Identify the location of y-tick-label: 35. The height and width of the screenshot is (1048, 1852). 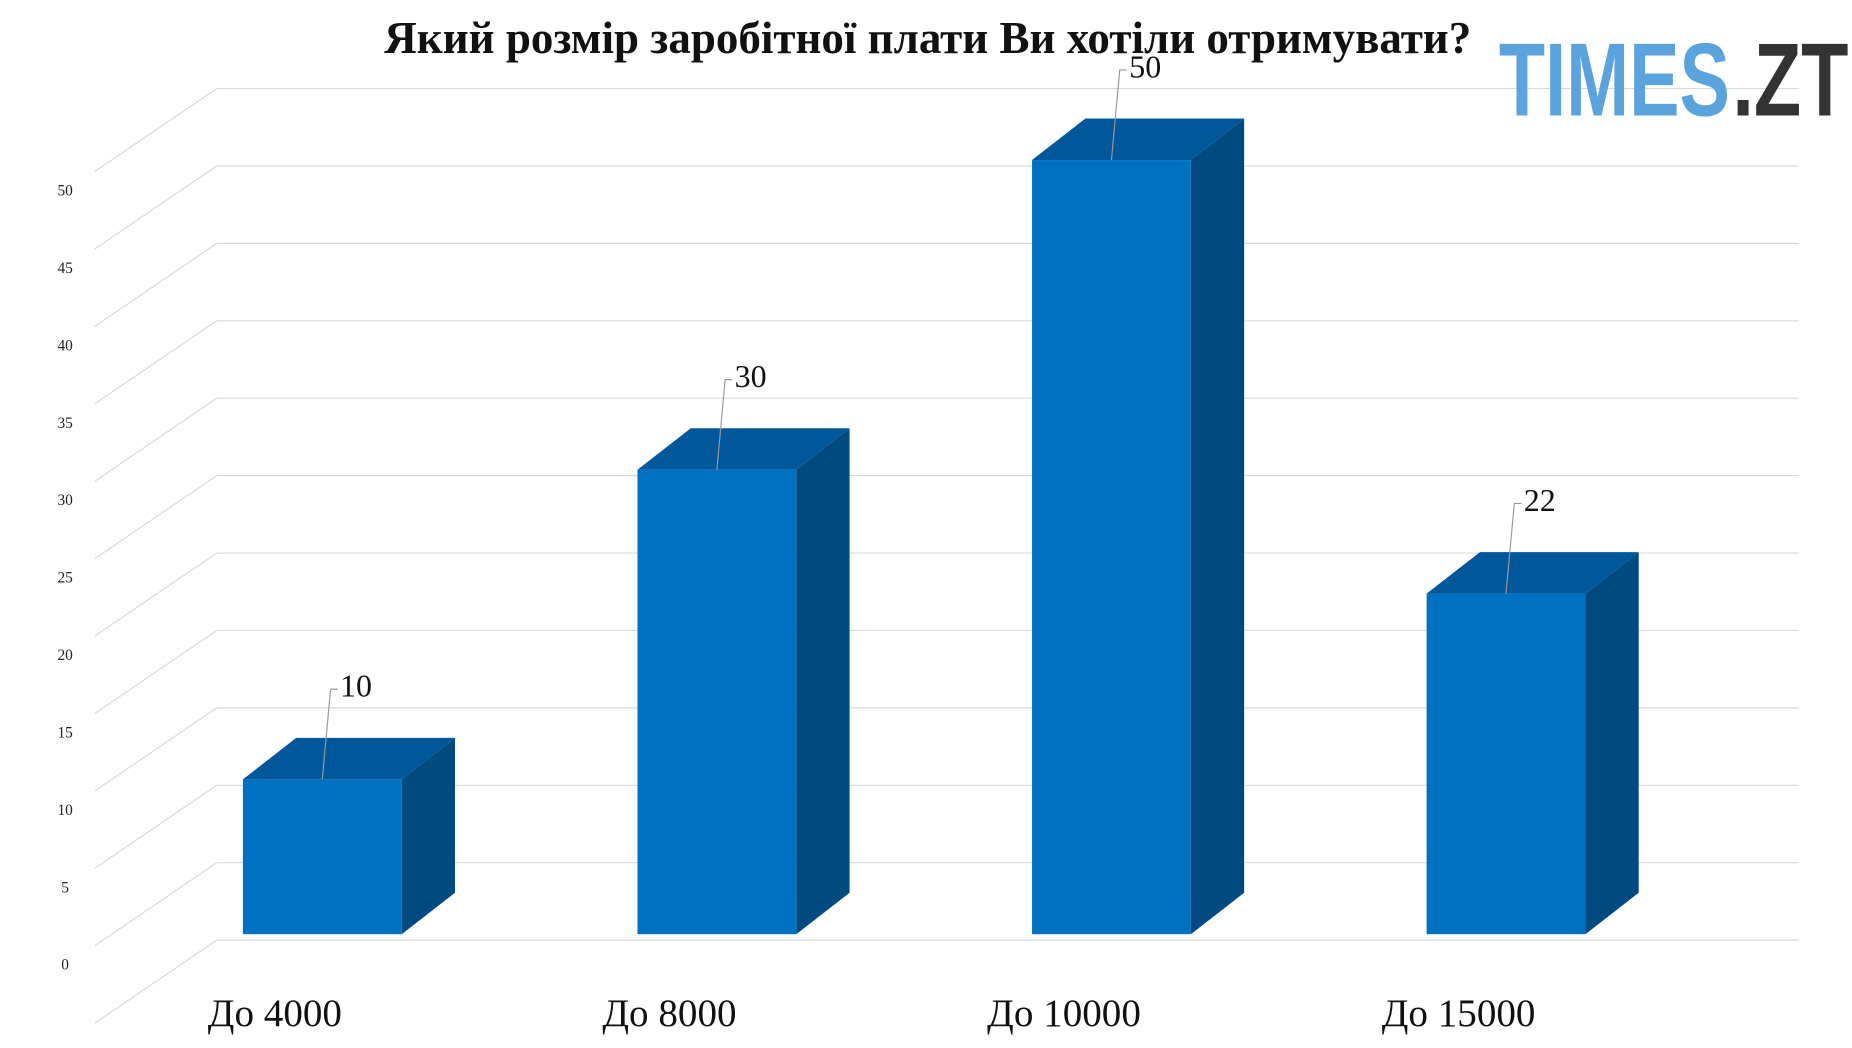
(65, 423).